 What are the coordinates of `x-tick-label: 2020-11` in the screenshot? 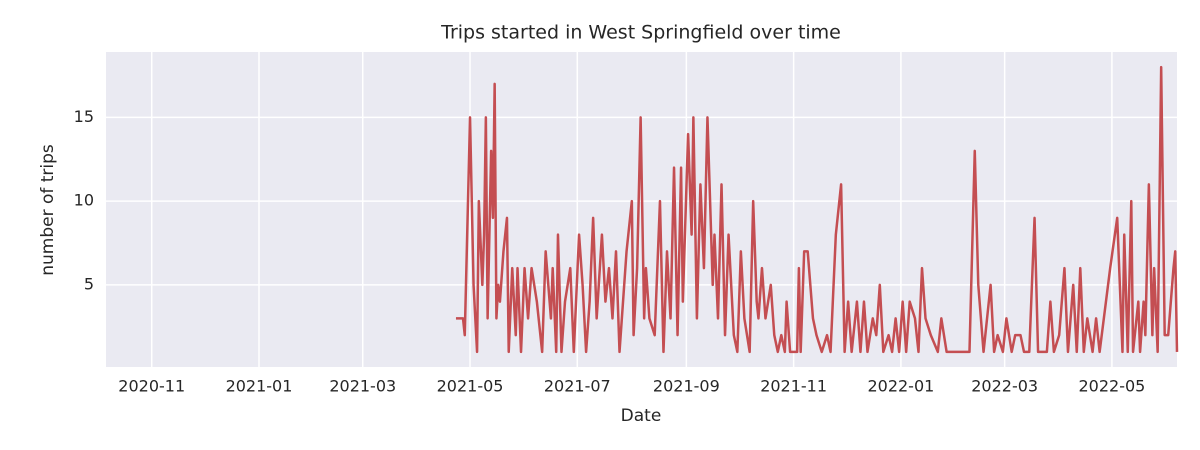 It's located at (151, 386).